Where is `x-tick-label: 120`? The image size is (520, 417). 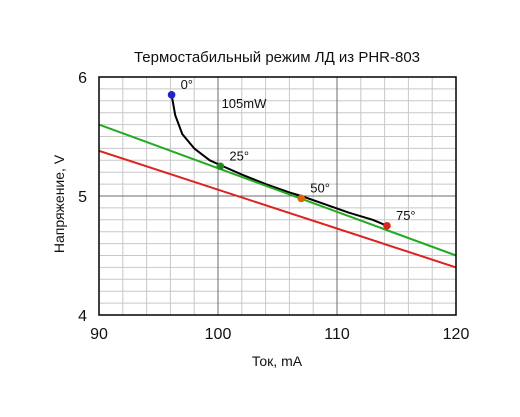 x-tick-label: 120 is located at coordinates (456, 334).